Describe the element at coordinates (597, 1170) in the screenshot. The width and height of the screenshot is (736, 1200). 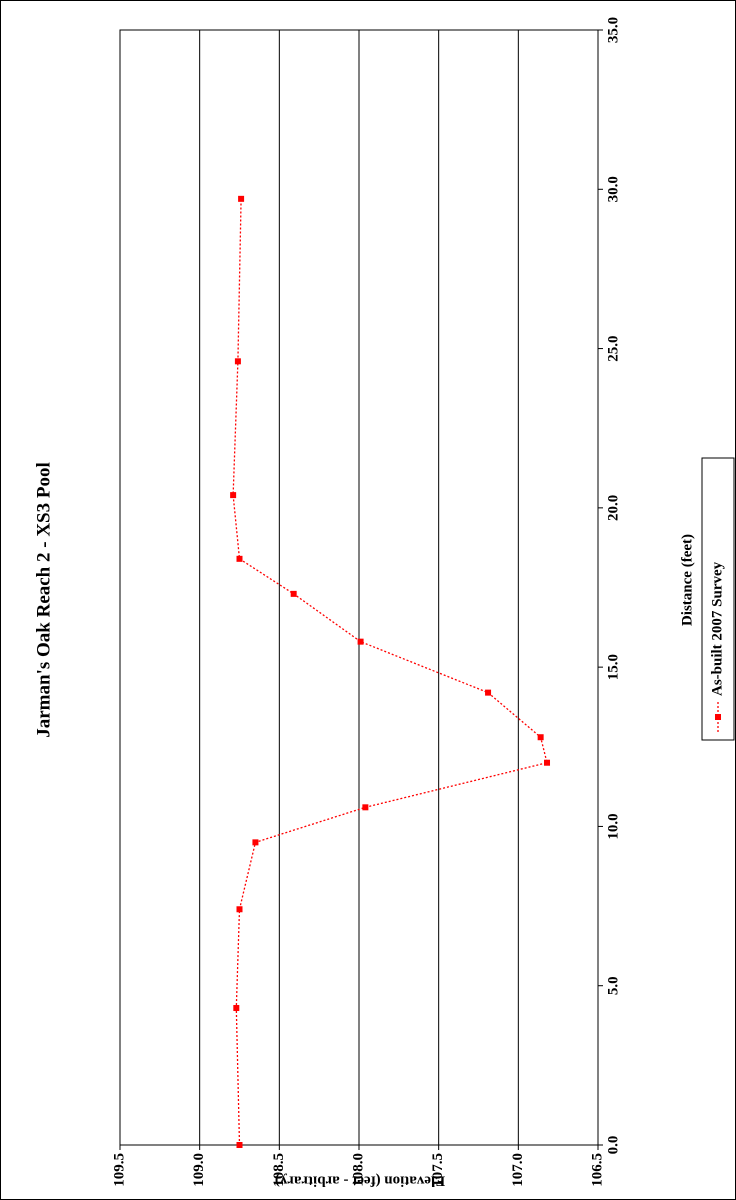
I see `y-tick-label: 106.5` at that location.